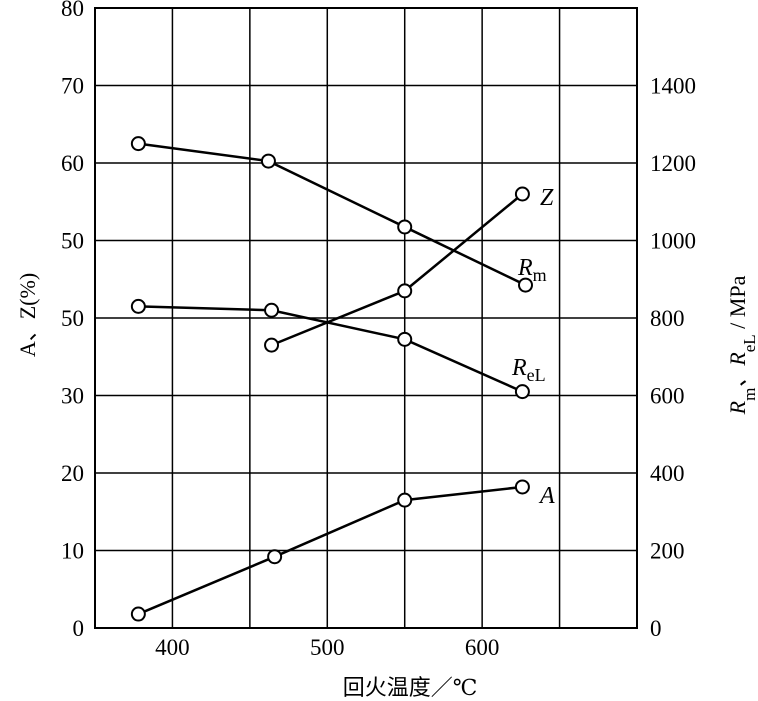  Describe the element at coordinates (72, 551) in the screenshot. I see `y-left-tick-label: 10` at that location.